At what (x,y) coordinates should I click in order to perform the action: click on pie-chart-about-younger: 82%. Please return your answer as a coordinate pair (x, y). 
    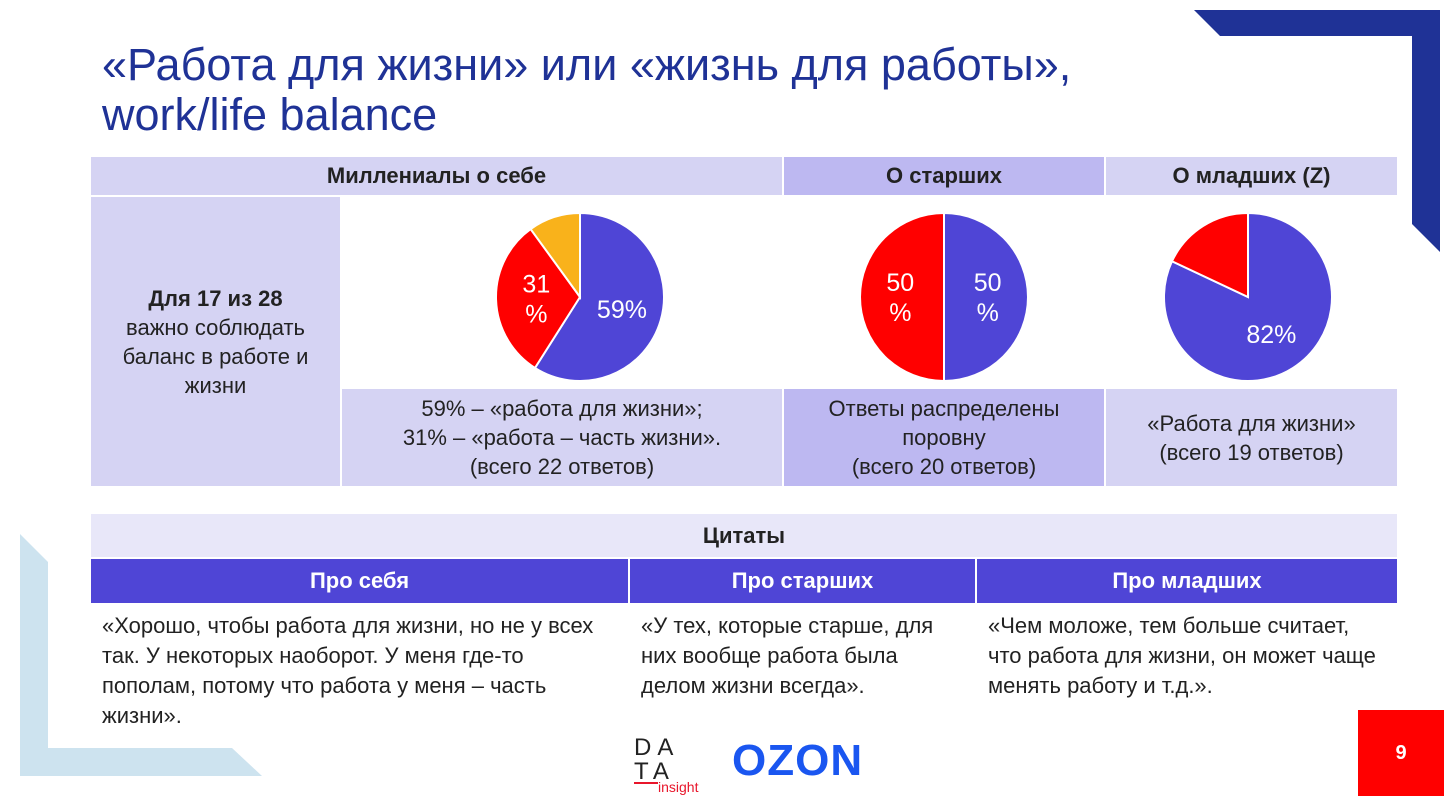
    Looking at the image, I should click on (1248, 296).